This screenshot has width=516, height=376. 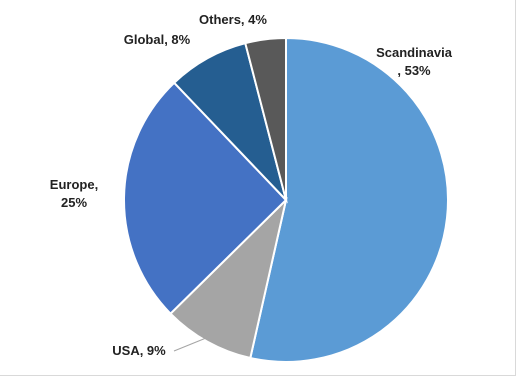 What do you see at coordinates (414, 70) in the screenshot?
I see `slice-label-line2: , 53%` at bounding box center [414, 70].